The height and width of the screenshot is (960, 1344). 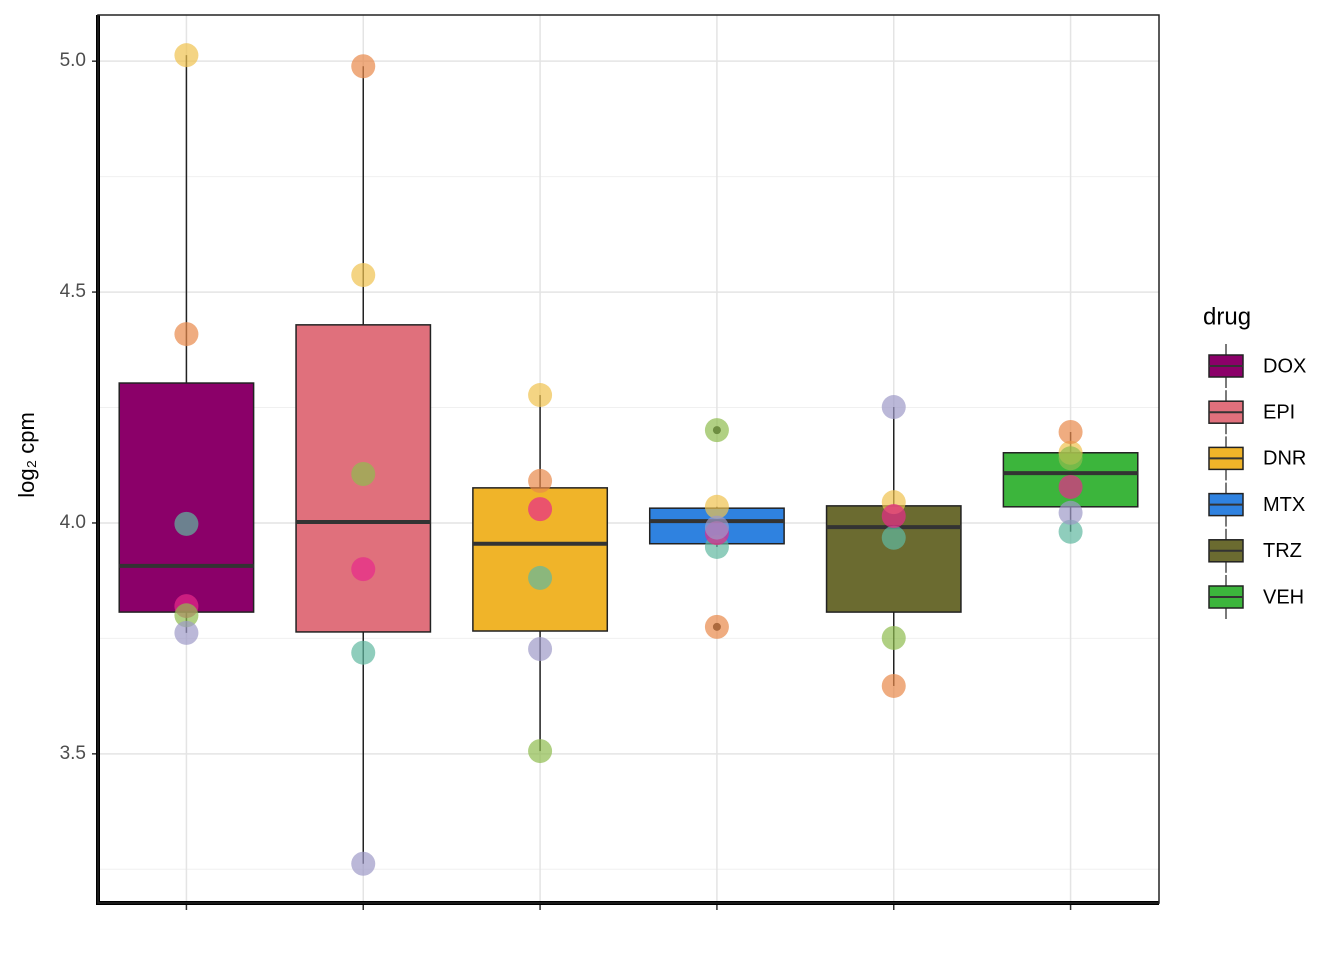 What do you see at coordinates (1279, 412) in the screenshot?
I see `legend-label: EPI` at bounding box center [1279, 412].